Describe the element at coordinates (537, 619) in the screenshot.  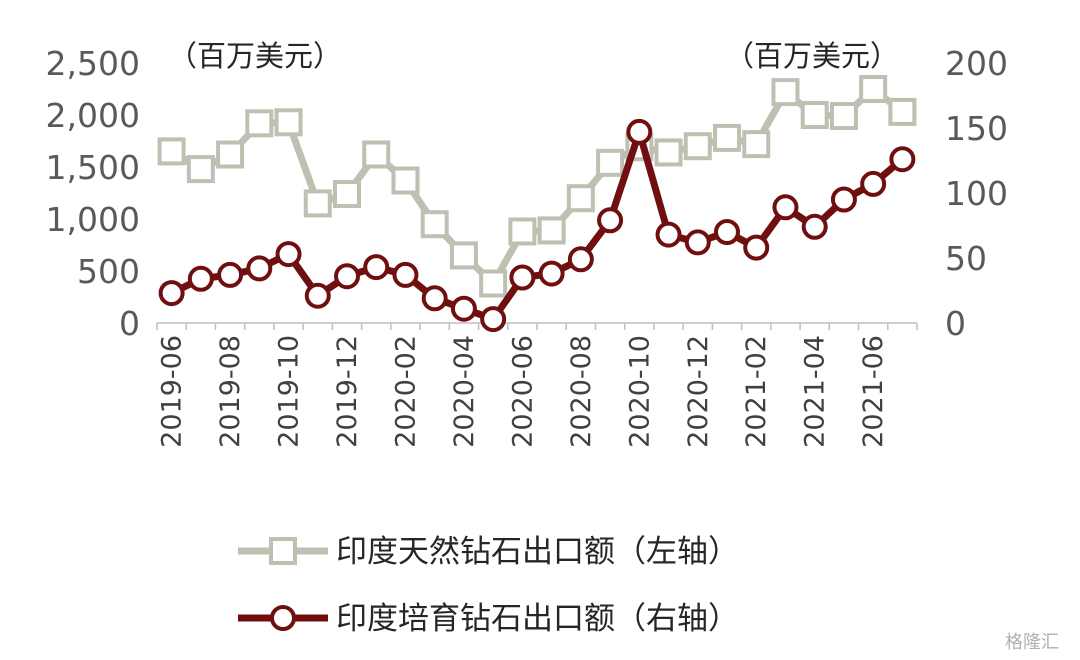
I see `legend-label-lab-grown: 印度培育钻石出口额（右轴）` at that location.